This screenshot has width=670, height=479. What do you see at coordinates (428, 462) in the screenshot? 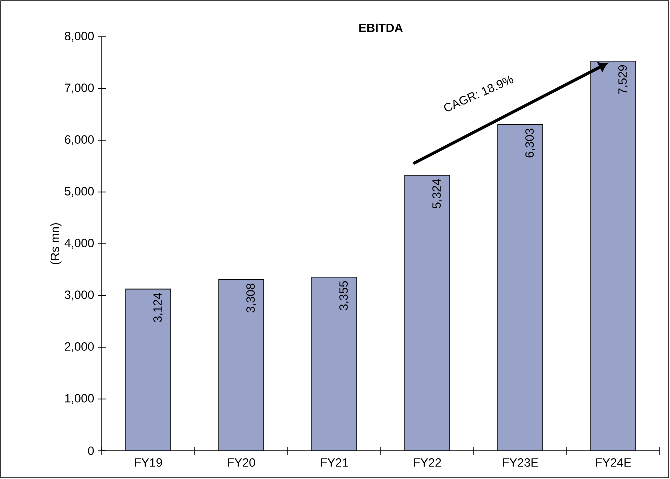
I see `x-tick-label: FY22` at bounding box center [428, 462].